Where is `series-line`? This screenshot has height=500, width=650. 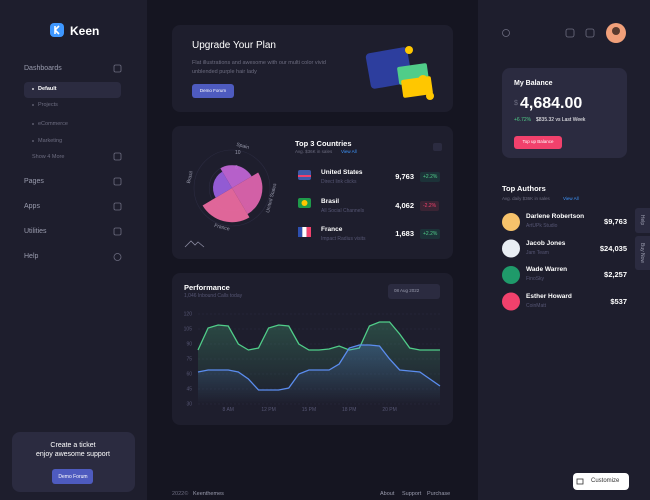
series-line is located at coordinates (318, 336).